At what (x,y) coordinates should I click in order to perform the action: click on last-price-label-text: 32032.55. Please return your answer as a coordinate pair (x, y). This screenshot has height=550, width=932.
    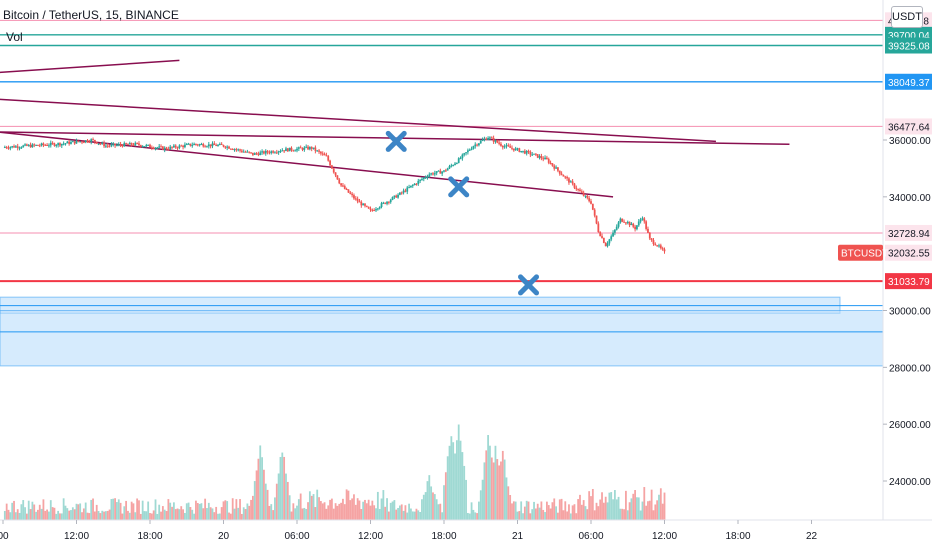
    Looking at the image, I should click on (909, 254).